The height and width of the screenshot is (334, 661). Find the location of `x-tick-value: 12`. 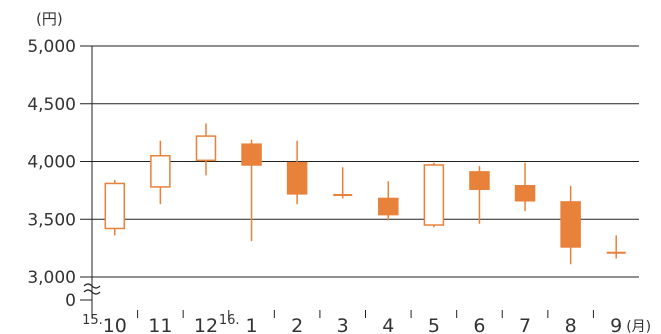

x-tick-value: 12 is located at coordinates (206, 324).